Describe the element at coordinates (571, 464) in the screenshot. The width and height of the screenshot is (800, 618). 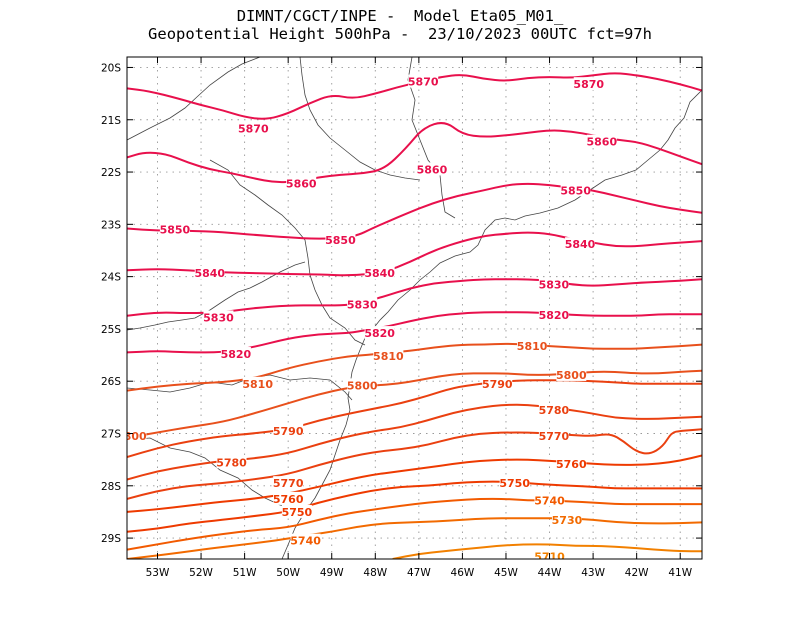
I see `contour-label: 5760` at that location.